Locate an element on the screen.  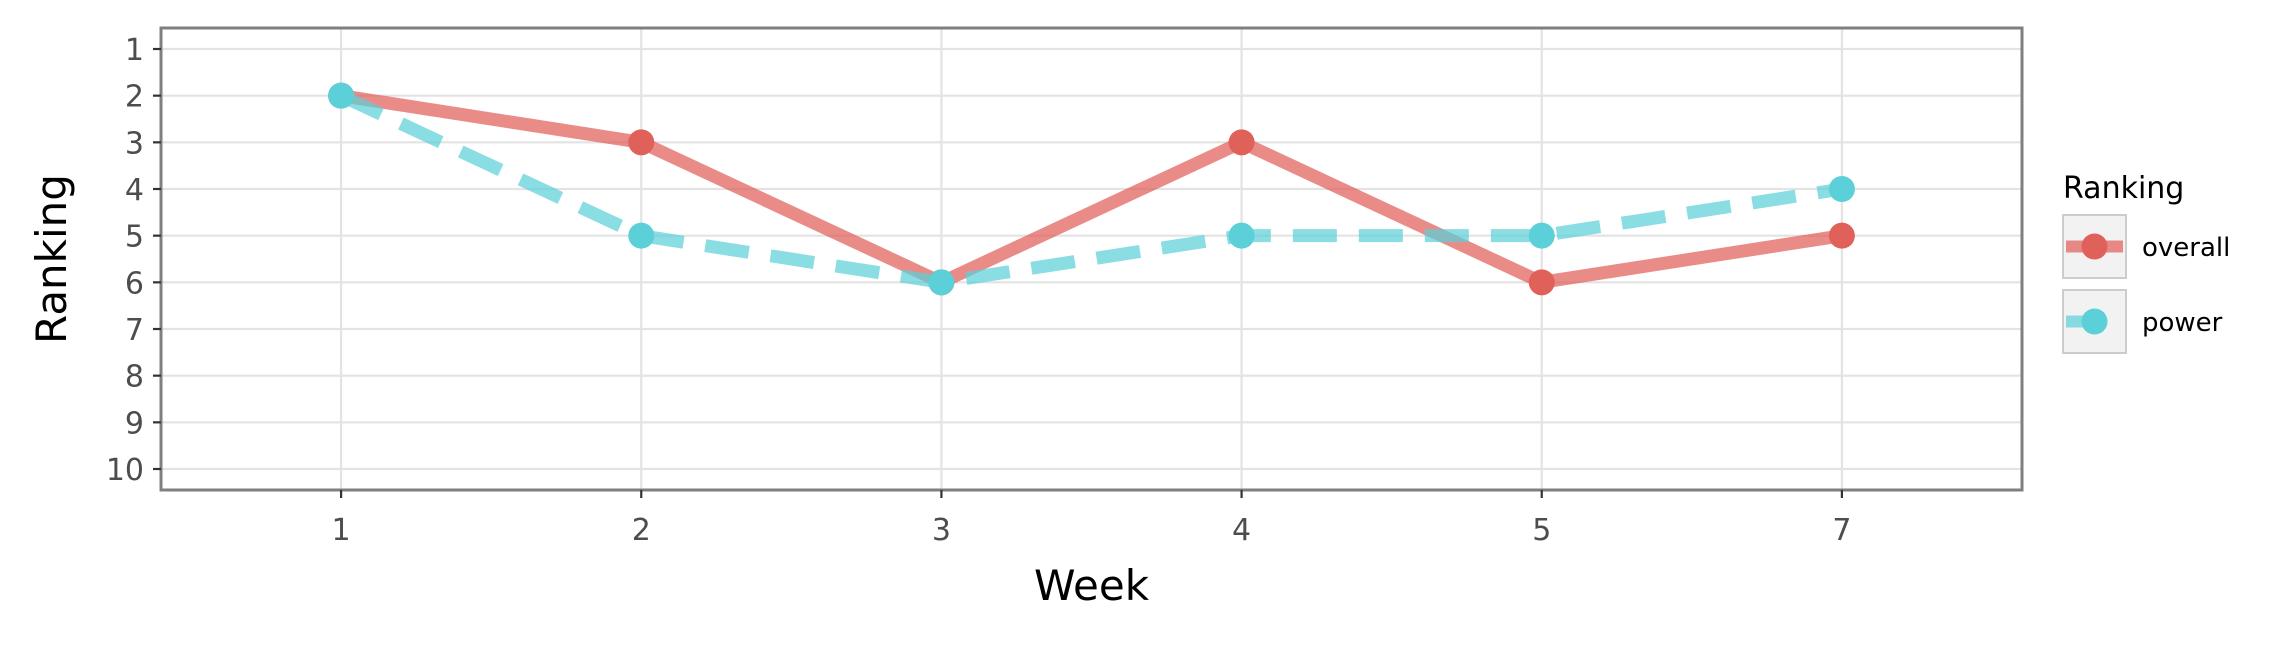
y-tick-label: 6 is located at coordinates (134, 283).